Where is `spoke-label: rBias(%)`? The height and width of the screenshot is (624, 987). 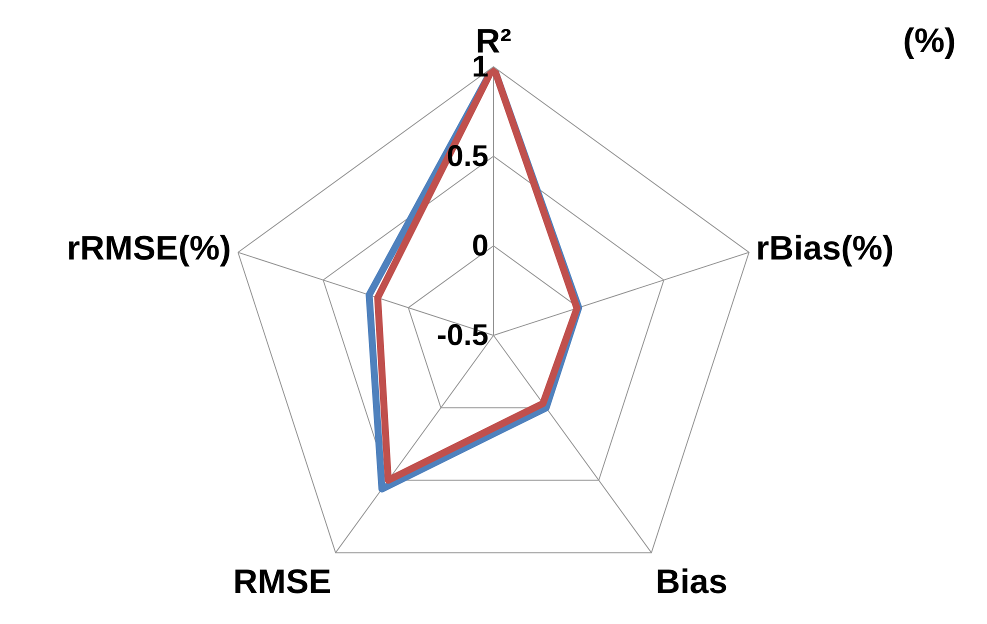
spoke-label: rBias(%) is located at coordinates (825, 248).